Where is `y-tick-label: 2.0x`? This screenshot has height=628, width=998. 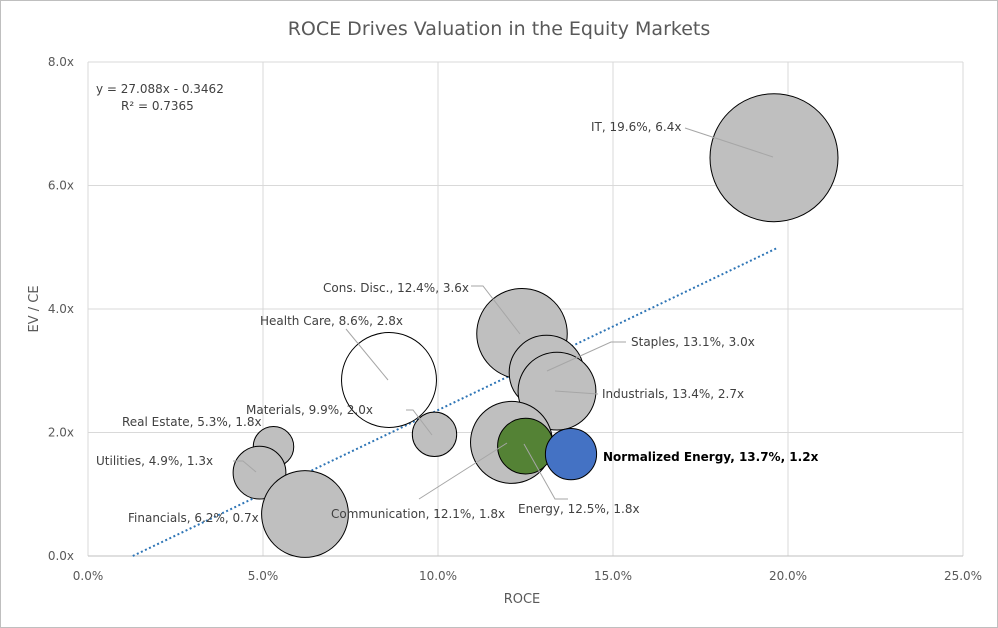
y-tick-label: 2.0x is located at coordinates (61, 433).